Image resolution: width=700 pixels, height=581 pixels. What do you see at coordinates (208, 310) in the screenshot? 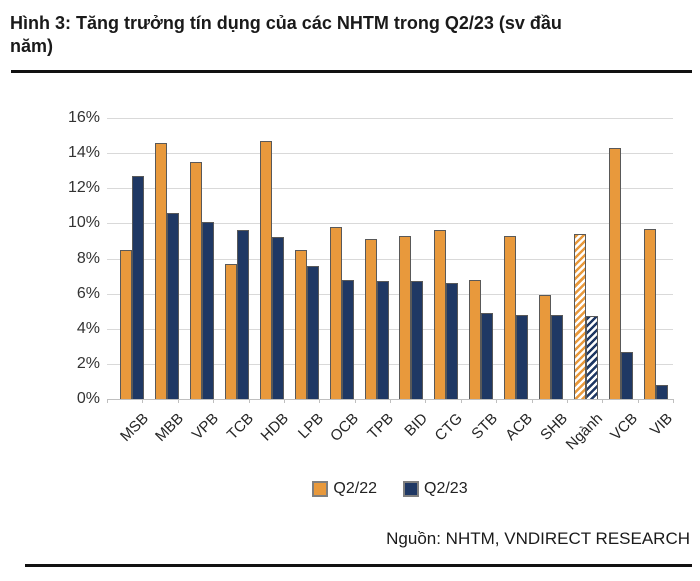
I see `bar-Q2-23-VPB` at bounding box center [208, 310].